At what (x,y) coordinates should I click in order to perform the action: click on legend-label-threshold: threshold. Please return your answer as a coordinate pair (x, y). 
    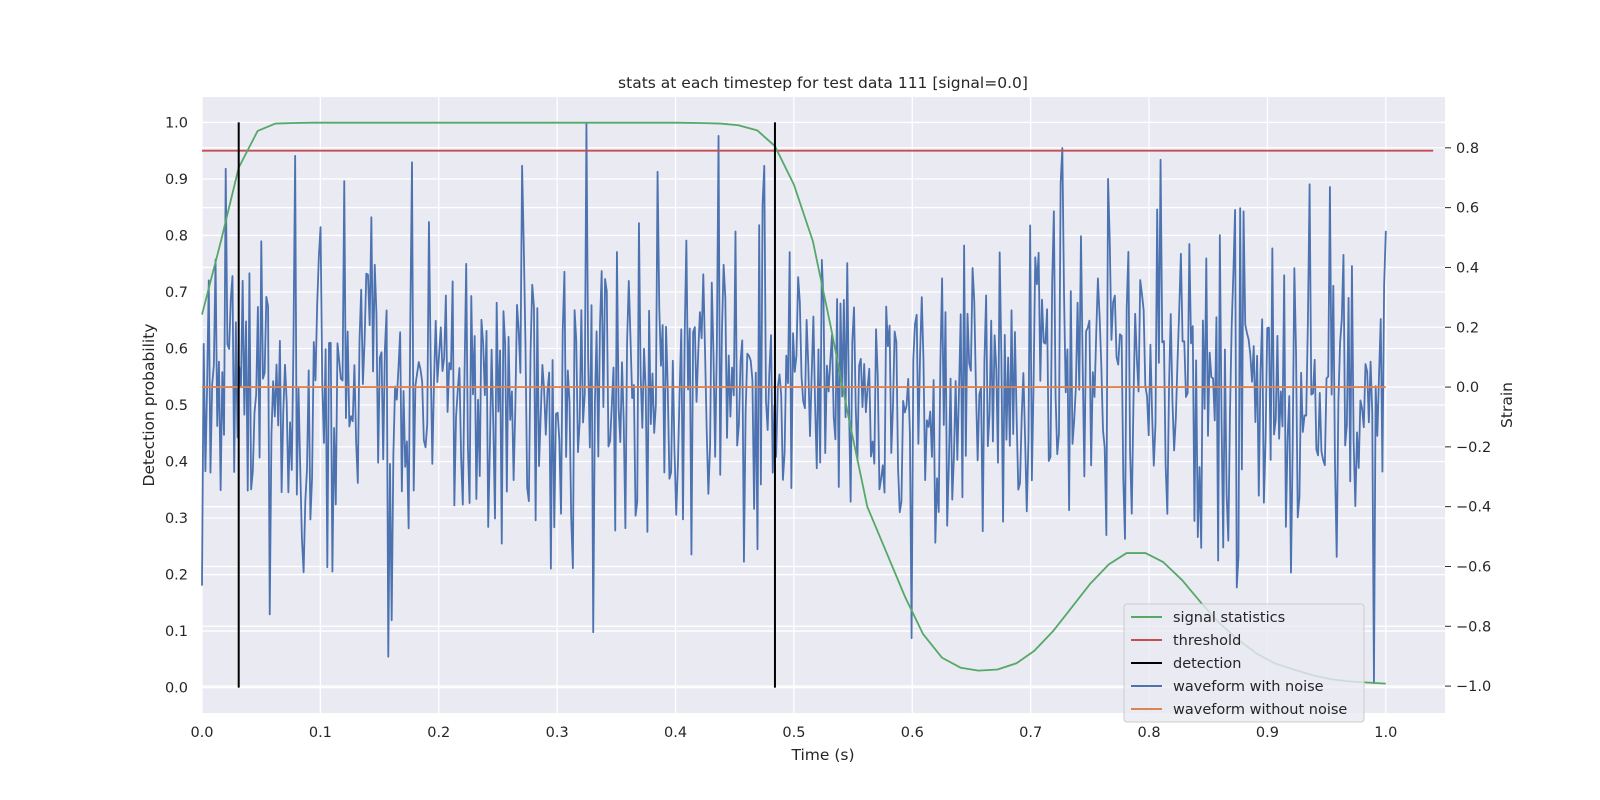
    Looking at the image, I should click on (1207, 641).